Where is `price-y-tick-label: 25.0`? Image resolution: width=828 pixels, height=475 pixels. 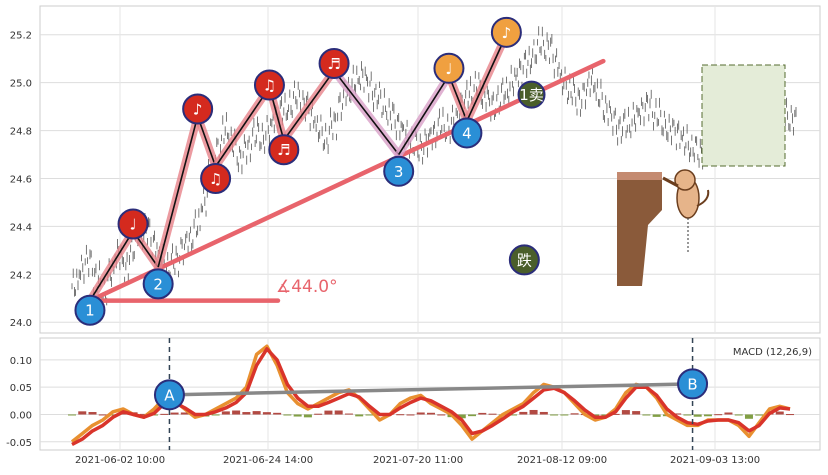 price-y-tick-label: 25.0 is located at coordinates (21, 84).